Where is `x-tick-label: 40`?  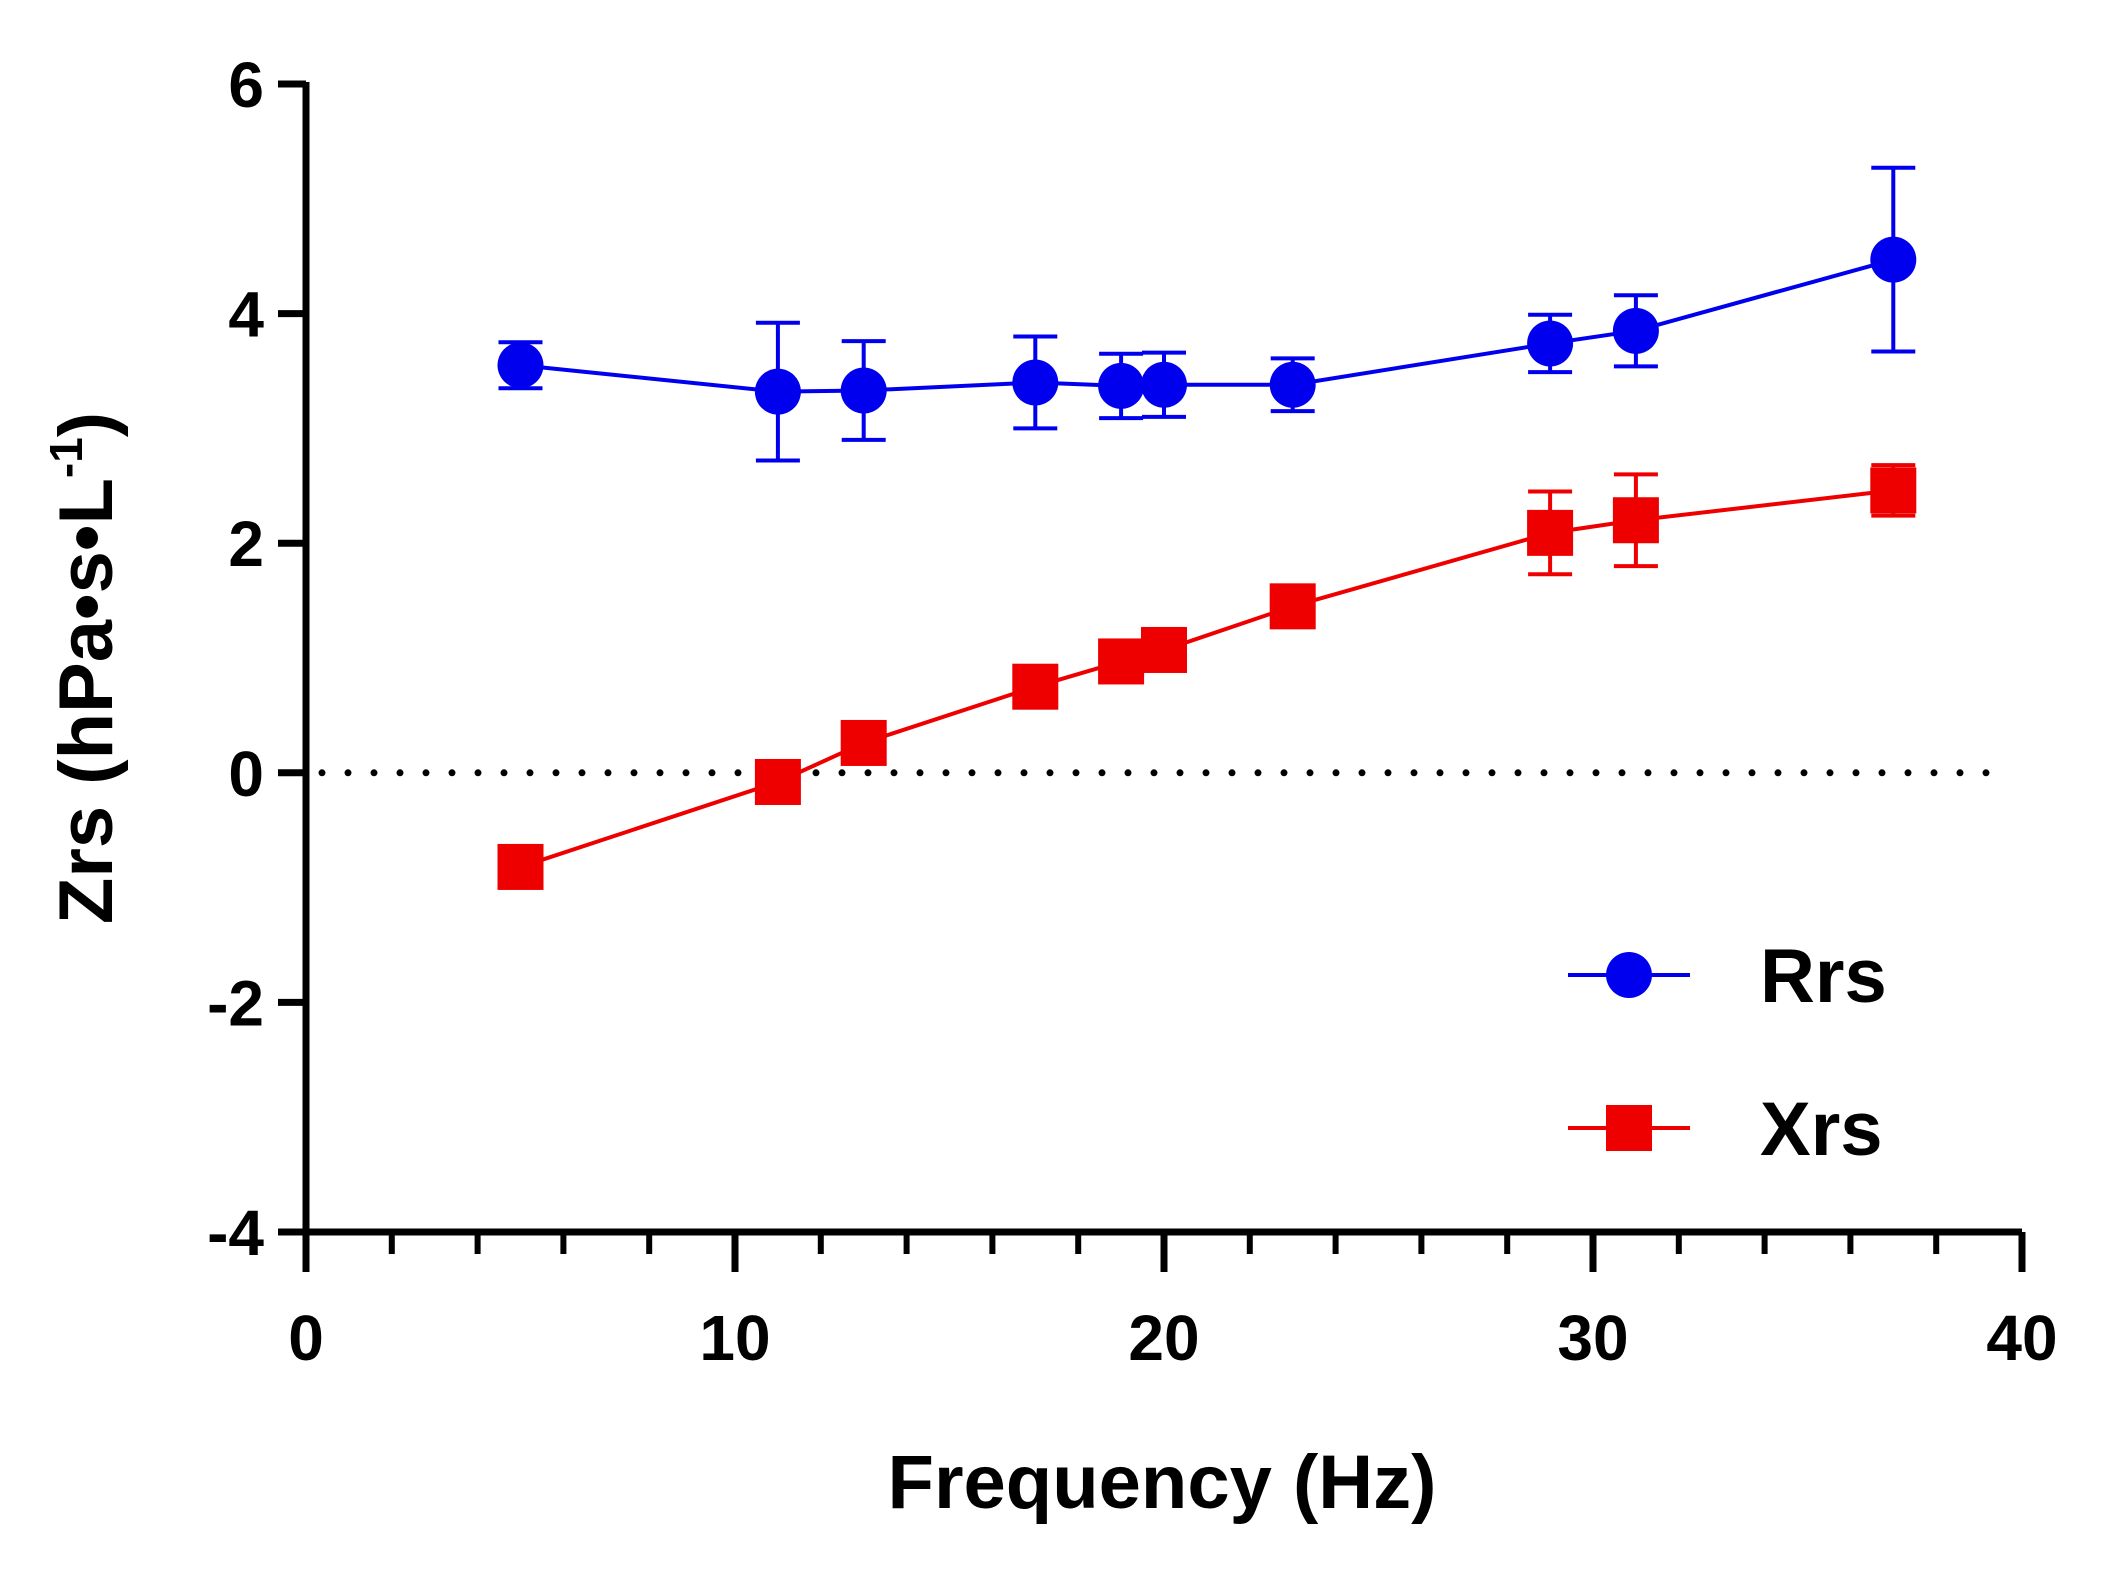
x-tick-label: 40 is located at coordinates (2021, 1338).